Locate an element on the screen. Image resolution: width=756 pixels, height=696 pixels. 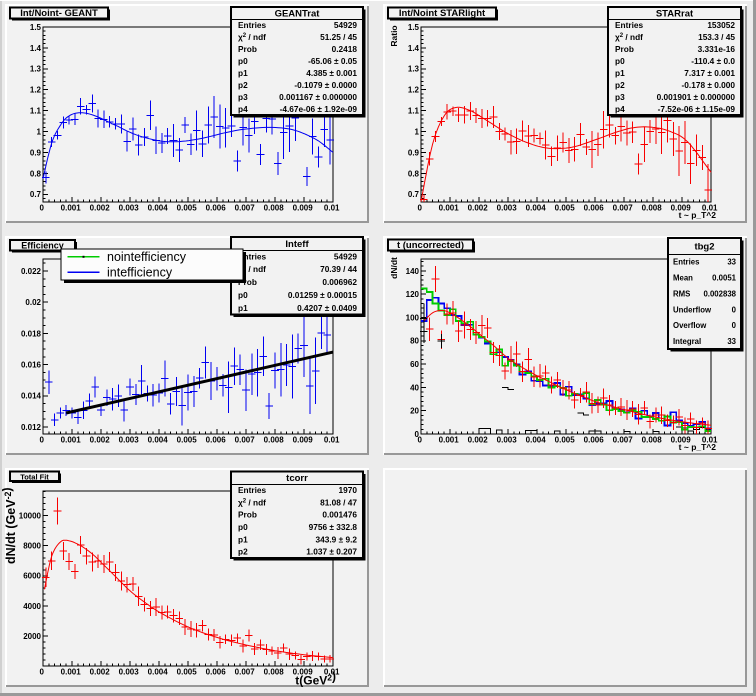
svg-text: 7.317 ± 0.001 is located at coordinates (709, 73).